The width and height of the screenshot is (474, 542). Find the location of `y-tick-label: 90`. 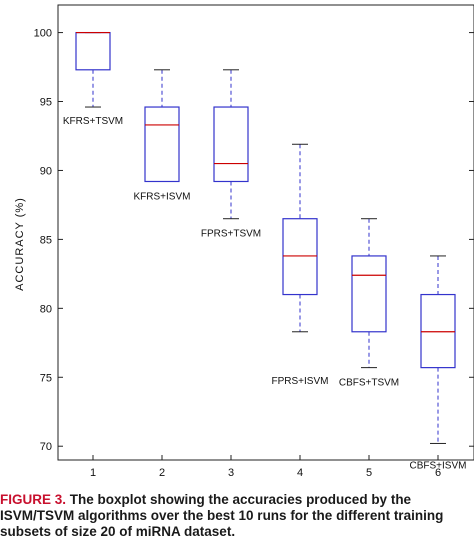

y-tick-label: 90 is located at coordinates (46, 171).